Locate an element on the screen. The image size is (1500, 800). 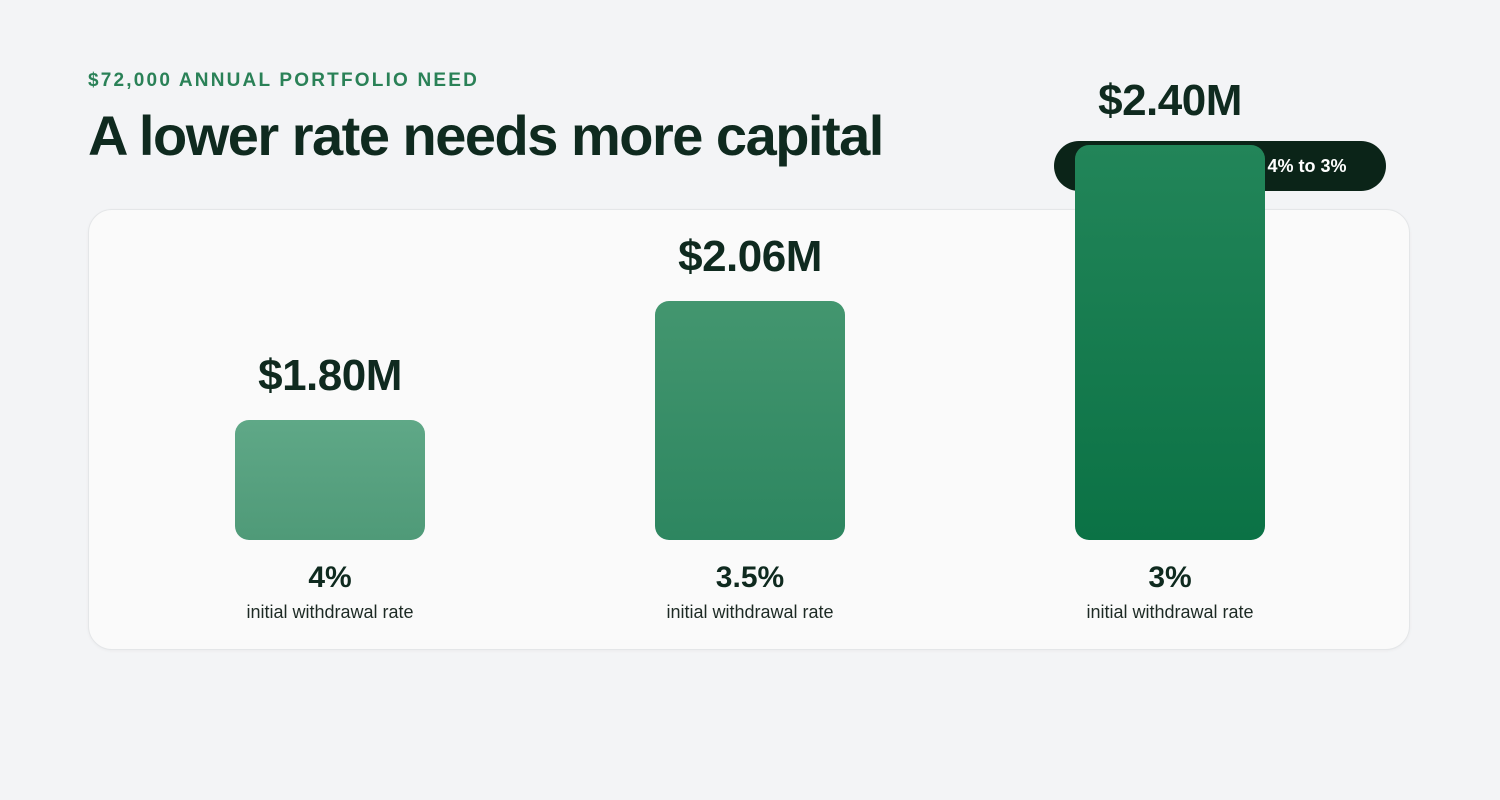
bar-4pct is located at coordinates (330, 480).